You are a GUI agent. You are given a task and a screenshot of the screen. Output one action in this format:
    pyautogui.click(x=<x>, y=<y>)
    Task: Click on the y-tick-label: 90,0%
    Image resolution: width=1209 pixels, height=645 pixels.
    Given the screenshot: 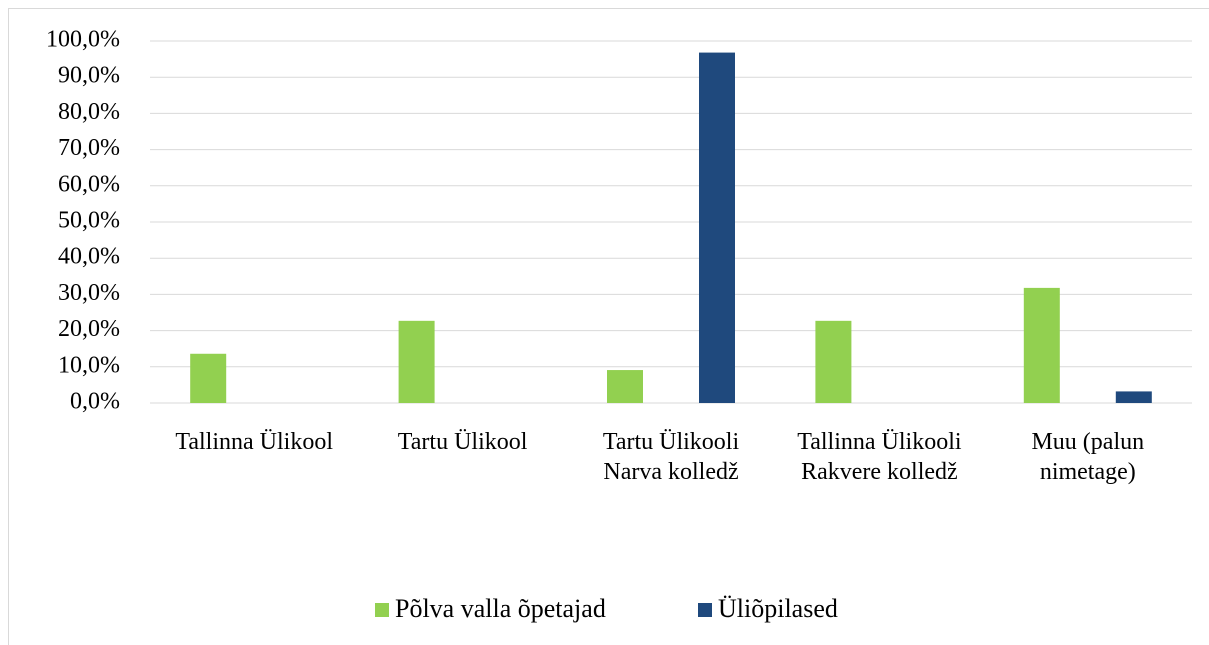 What is the action you would take?
    pyautogui.click(x=89, y=76)
    